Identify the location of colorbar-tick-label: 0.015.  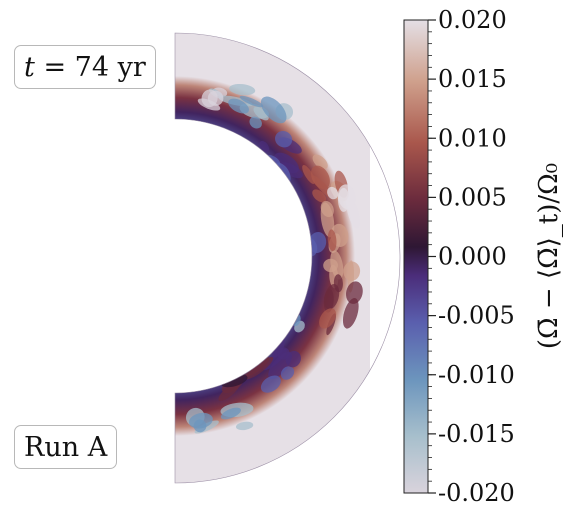
(472, 79).